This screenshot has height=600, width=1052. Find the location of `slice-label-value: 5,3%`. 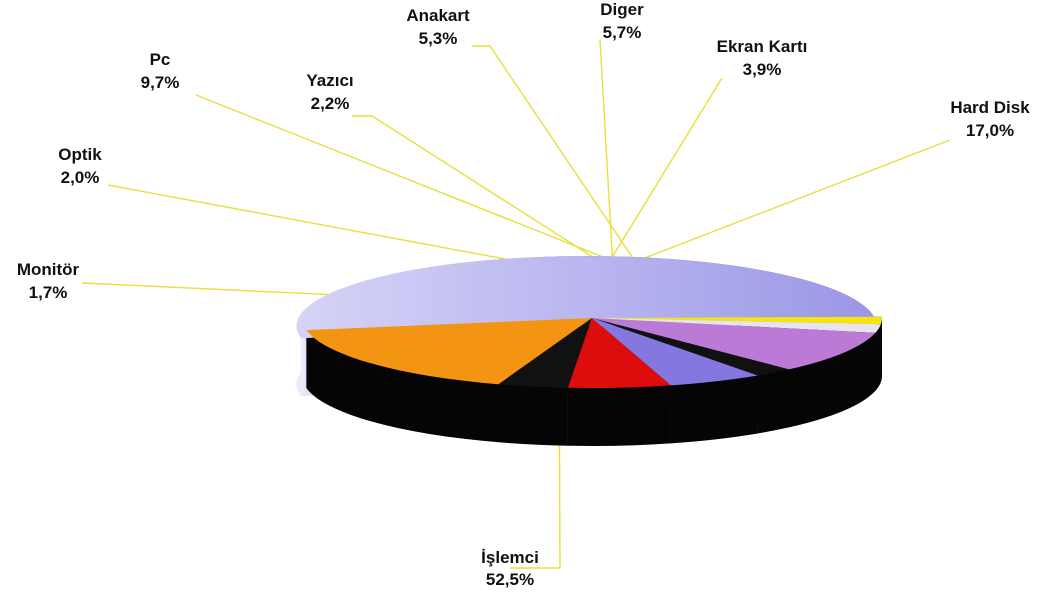

slice-label-value: 5,3% is located at coordinates (438, 38).